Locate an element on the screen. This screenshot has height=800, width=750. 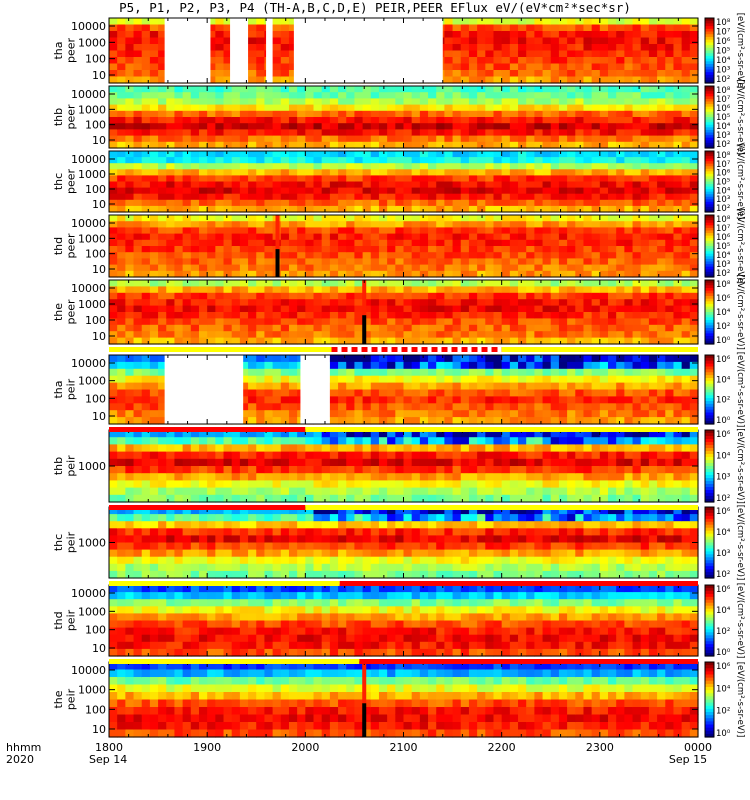
colorbar-tick: 10⁵ is located at coordinates (723, 118).